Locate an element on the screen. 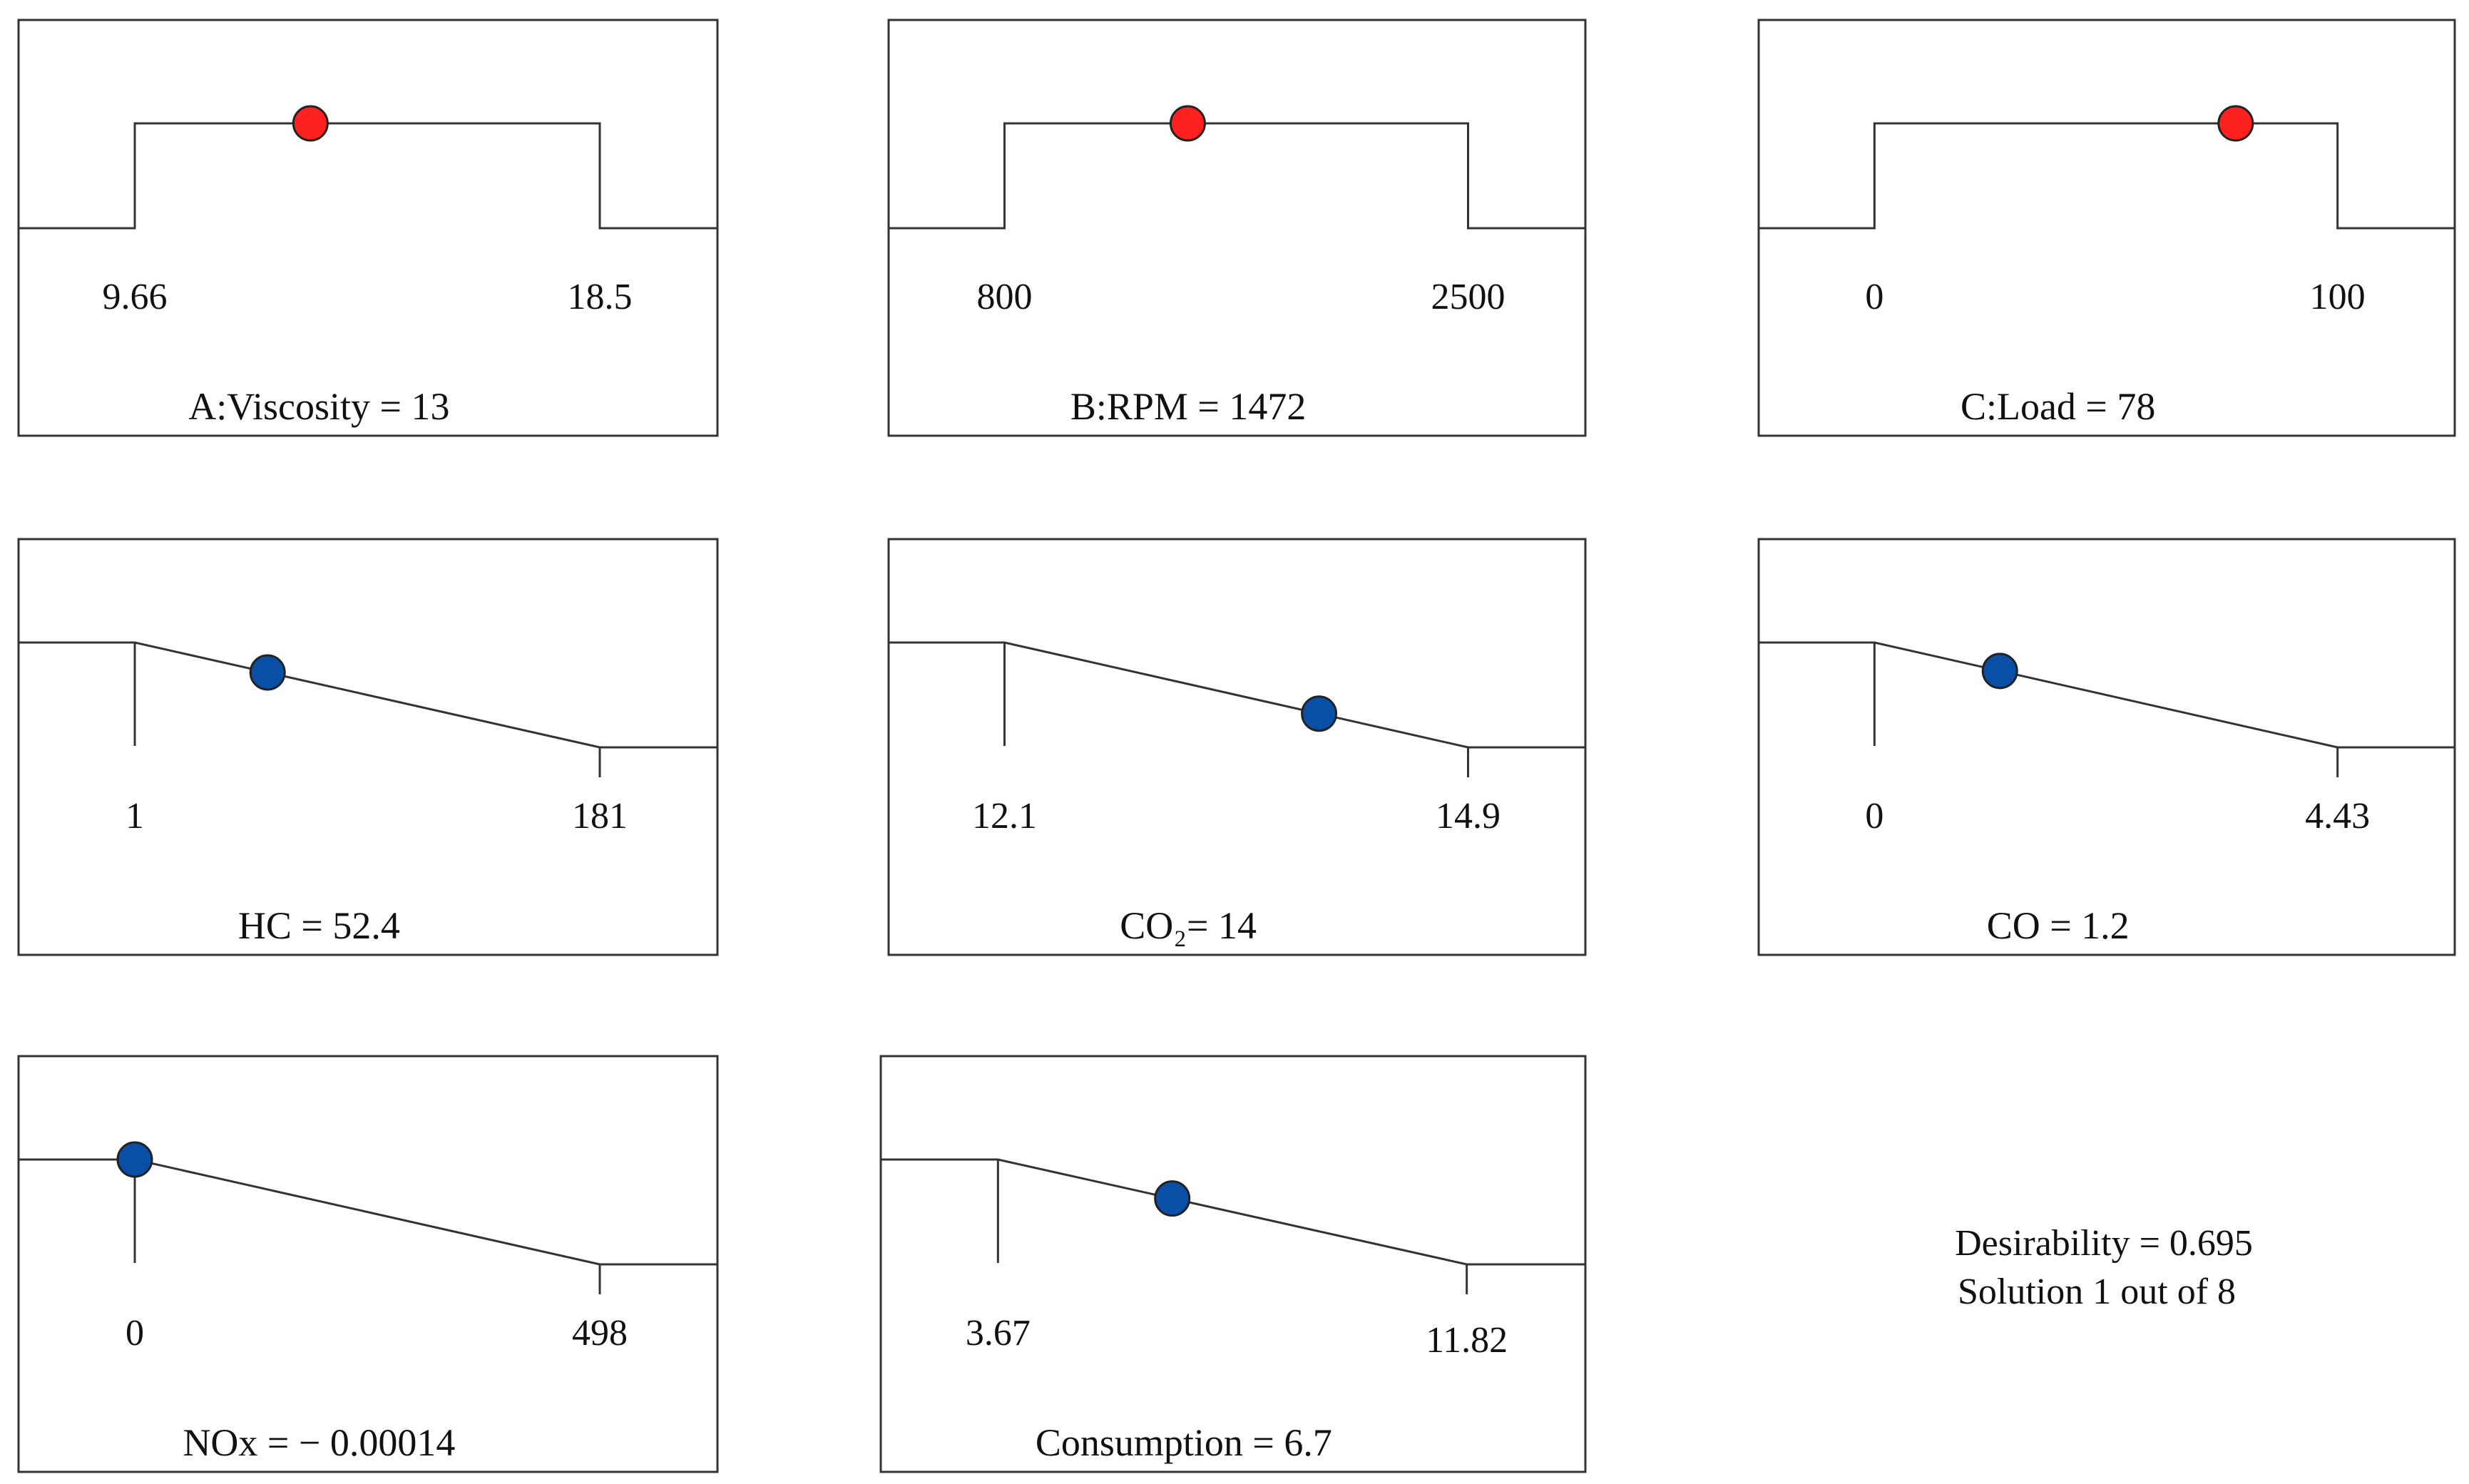 The image size is (2469, 1484). summary-block: Desirability = 0.695 Solution 1 out of 8 is located at coordinates (2104, 1267).